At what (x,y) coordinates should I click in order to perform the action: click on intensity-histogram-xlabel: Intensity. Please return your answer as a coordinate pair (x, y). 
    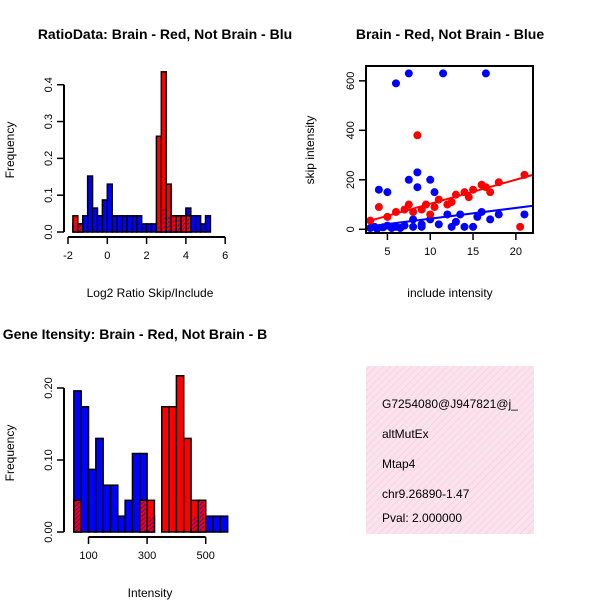
    Looking at the image, I should click on (150, 593).